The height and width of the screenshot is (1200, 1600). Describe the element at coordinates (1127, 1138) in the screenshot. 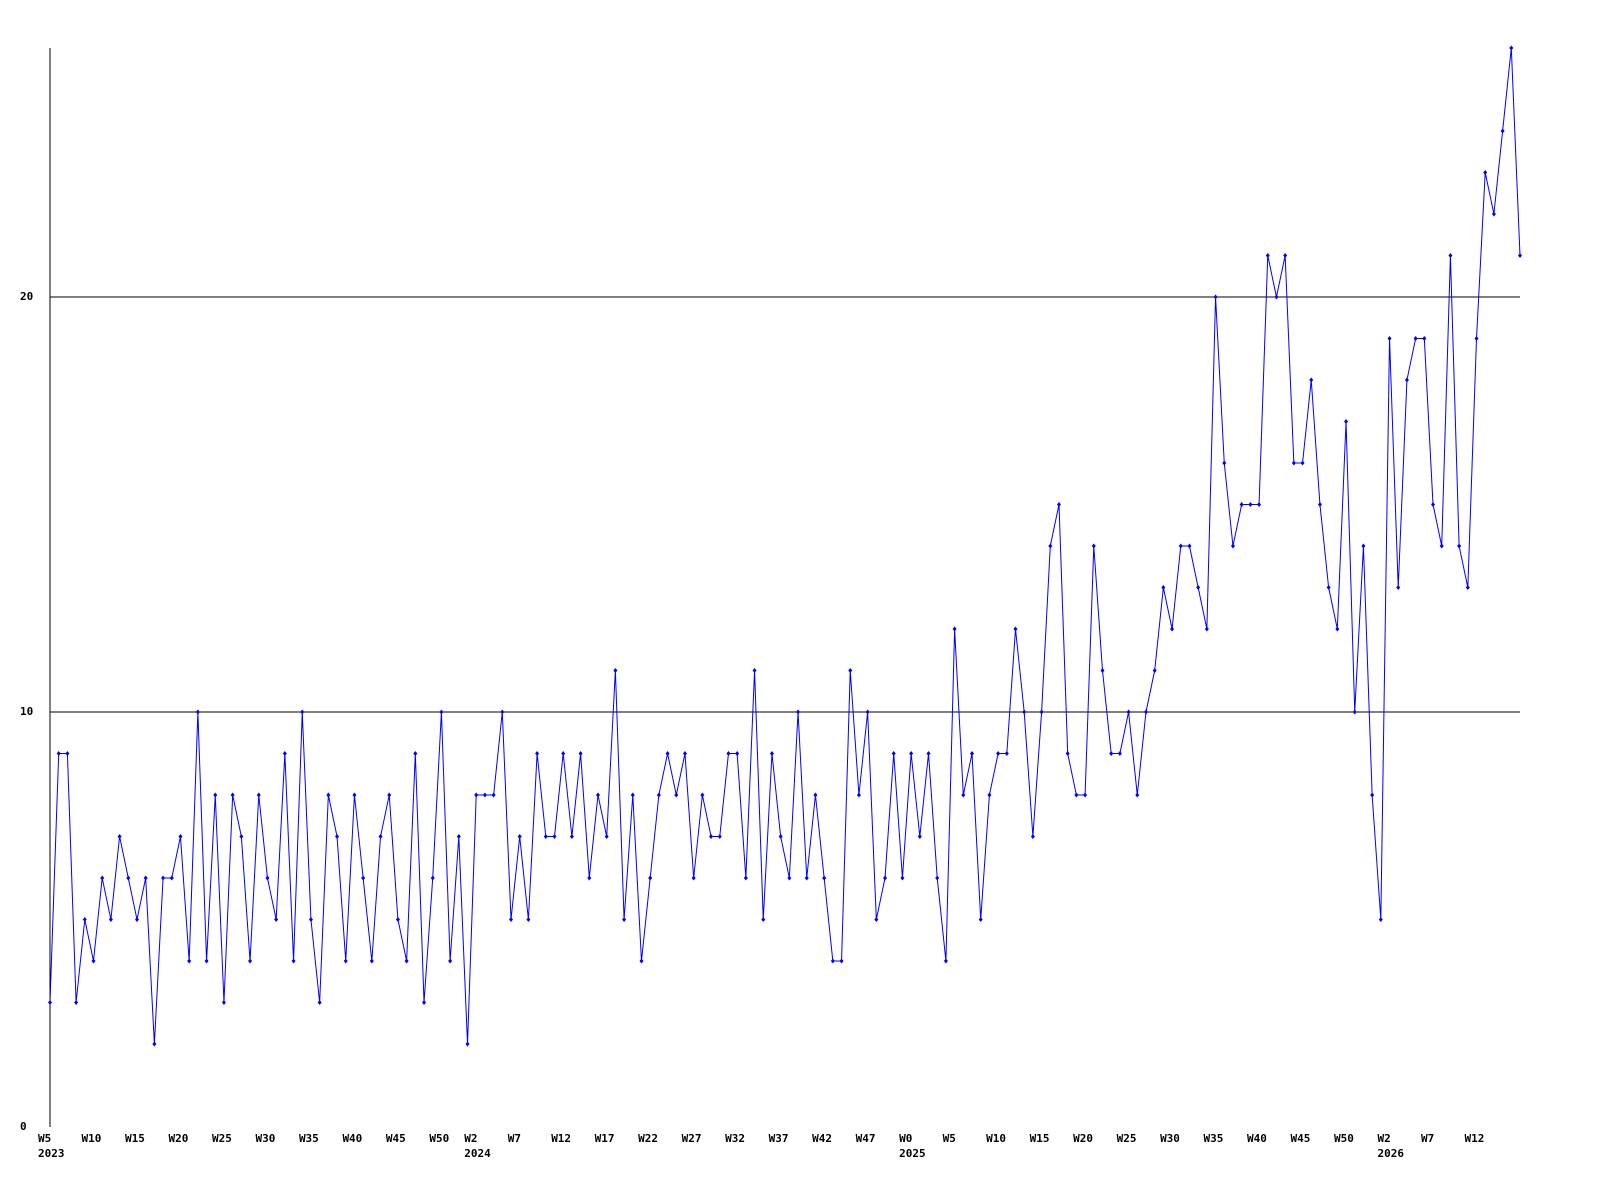

I see `x-tick-label: W25` at that location.